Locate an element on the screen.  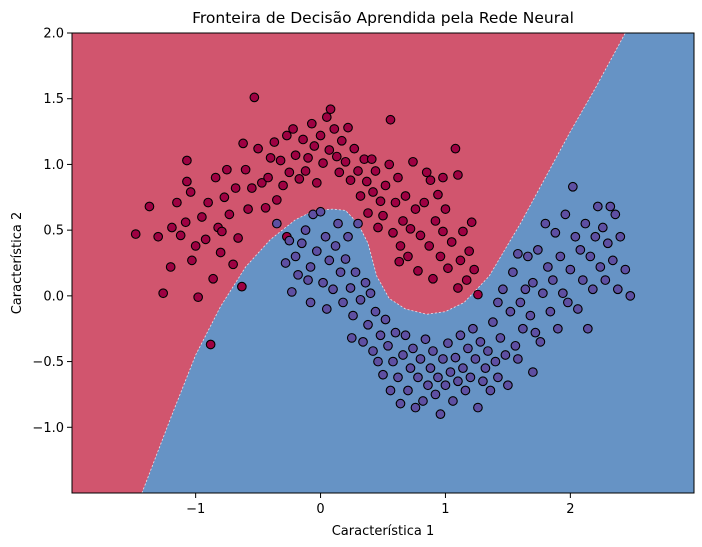
y-tick-label: 1.5 is located at coordinates (53, 99).